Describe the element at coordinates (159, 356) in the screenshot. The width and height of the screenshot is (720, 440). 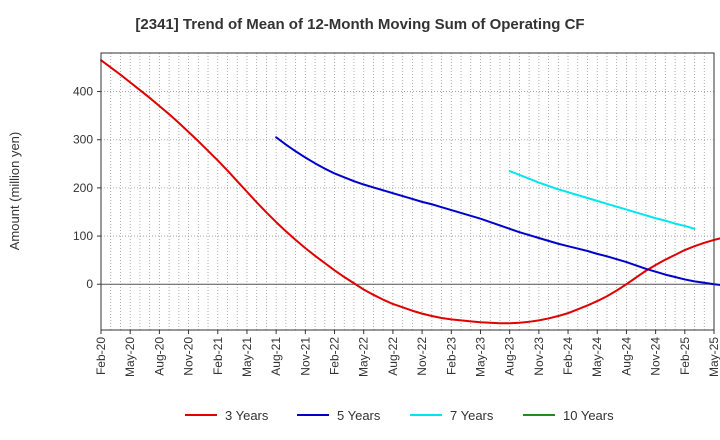
I see `x-tick-label: Aug-20` at that location.